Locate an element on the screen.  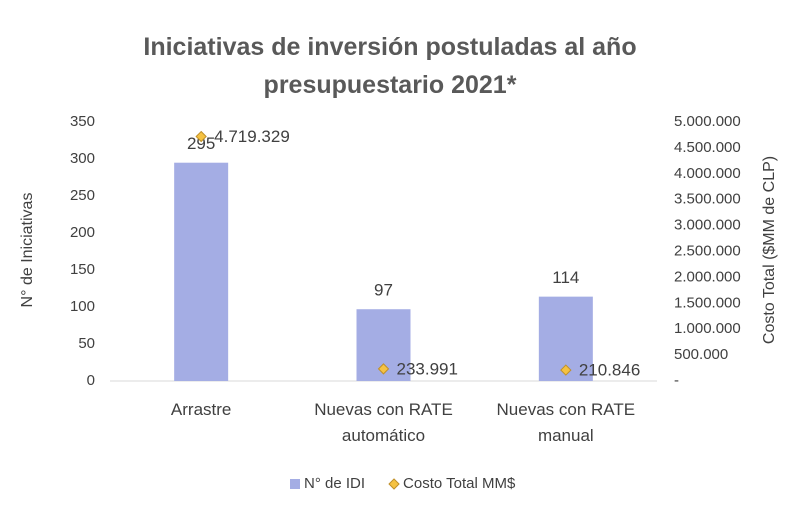
y2-tick-label: 2.500.000 is located at coordinates (707, 250).